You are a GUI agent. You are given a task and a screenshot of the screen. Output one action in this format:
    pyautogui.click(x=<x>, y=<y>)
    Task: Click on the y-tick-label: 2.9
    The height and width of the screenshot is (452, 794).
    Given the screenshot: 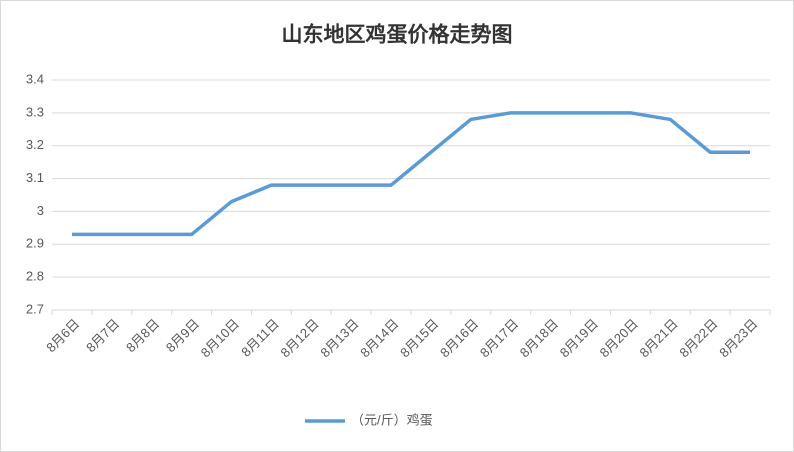 What is the action you would take?
    pyautogui.click(x=35, y=243)
    